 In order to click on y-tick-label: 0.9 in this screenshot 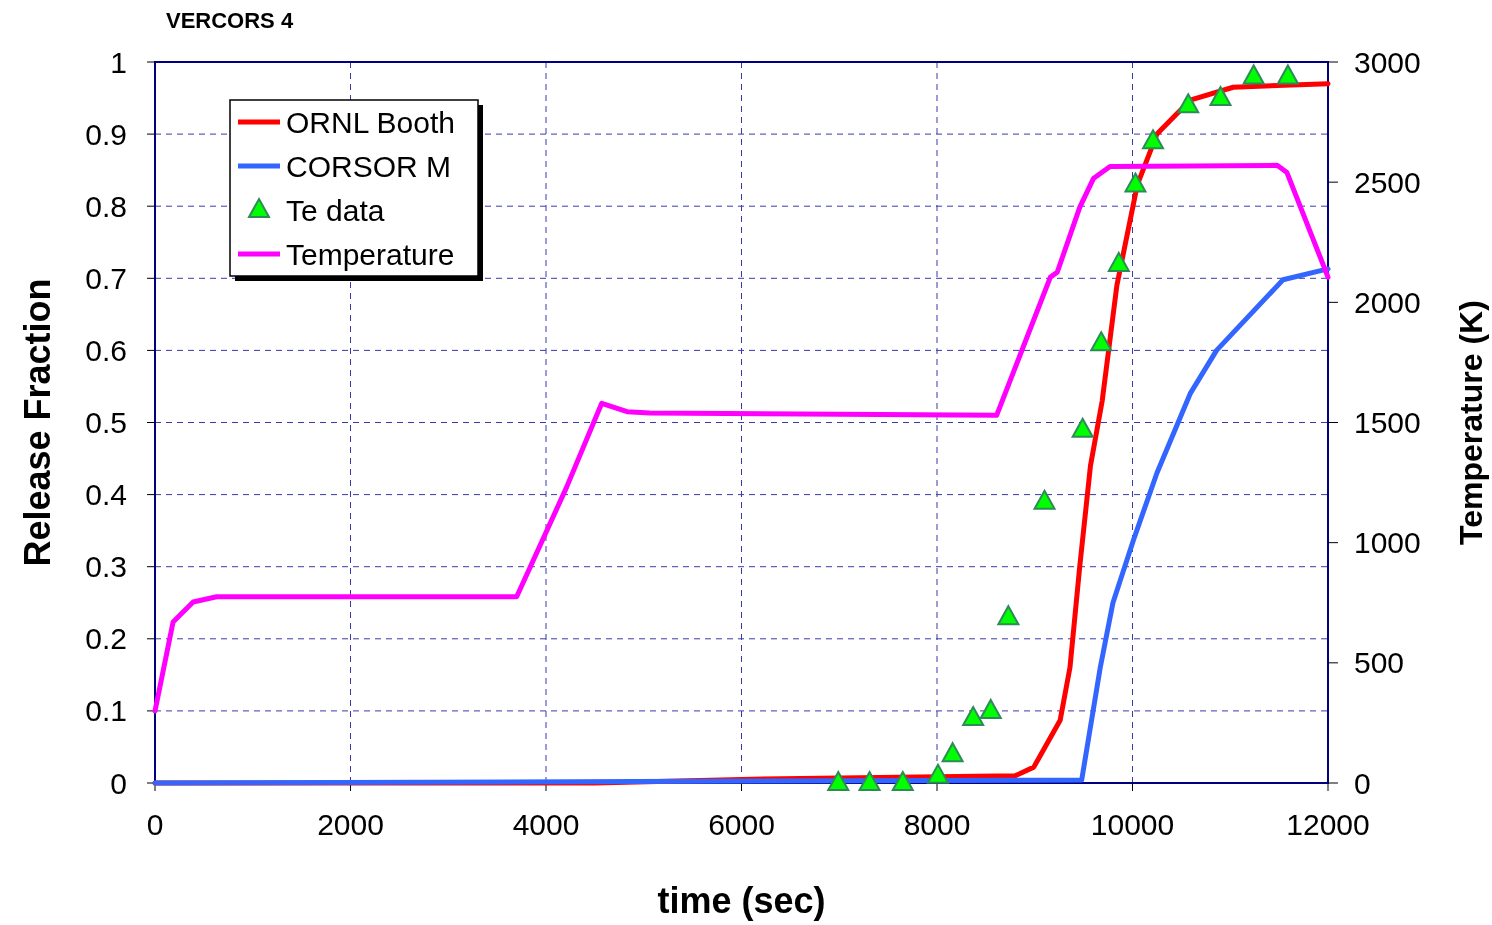, I will do `click(106, 134)`.